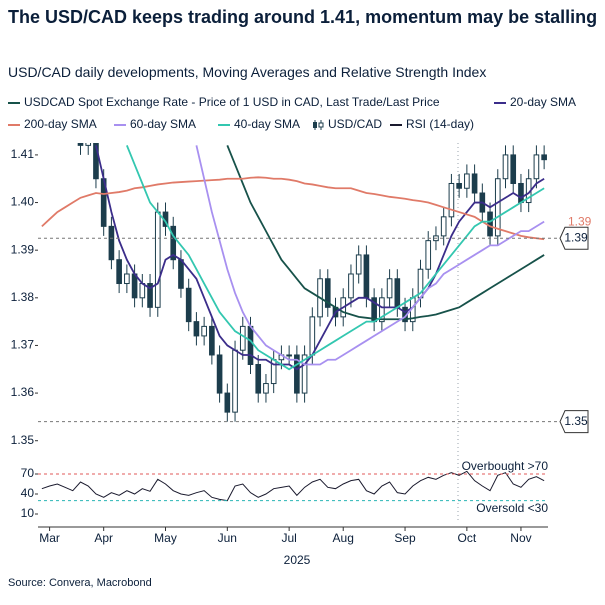  Describe the element at coordinates (267, 124) in the screenshot. I see `legend-label: 40-day SMA` at that location.